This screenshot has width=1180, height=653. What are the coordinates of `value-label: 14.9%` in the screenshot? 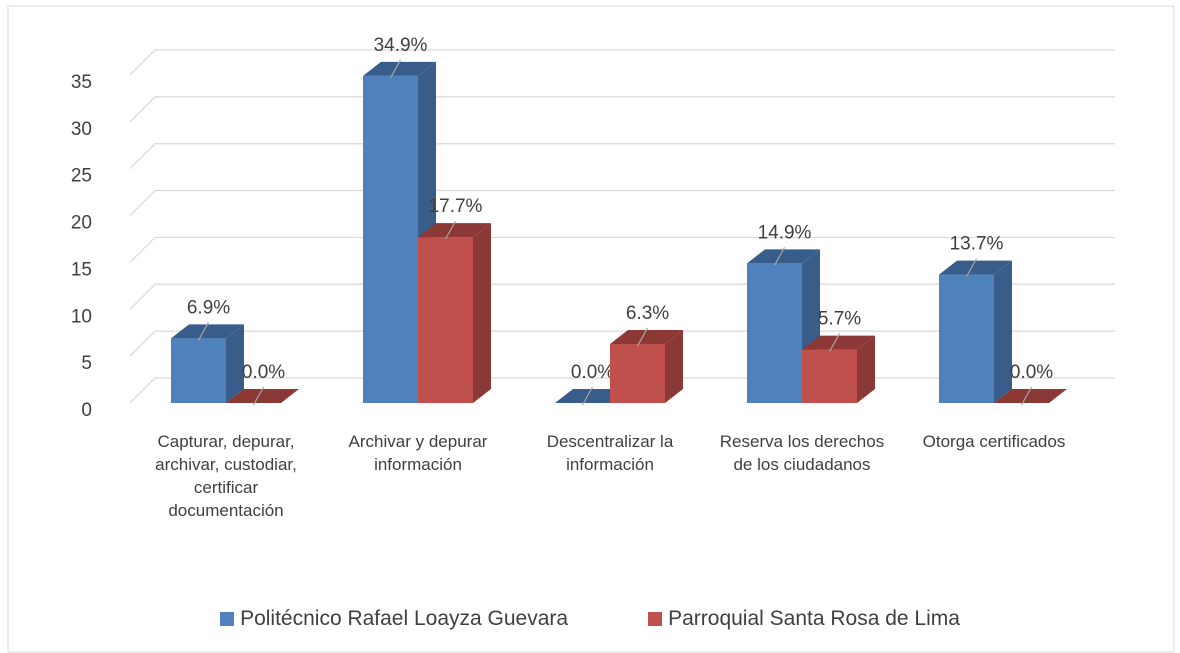 It's located at (785, 232).